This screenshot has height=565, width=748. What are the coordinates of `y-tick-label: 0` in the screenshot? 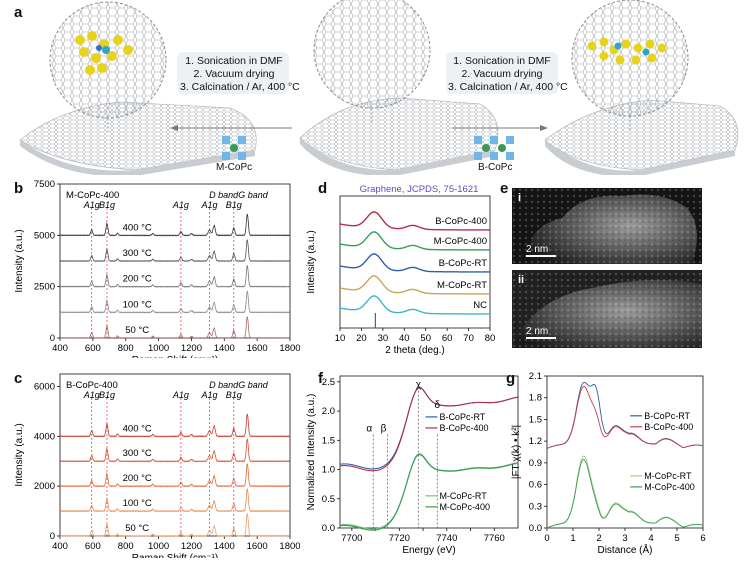 It's located at (52, 536).